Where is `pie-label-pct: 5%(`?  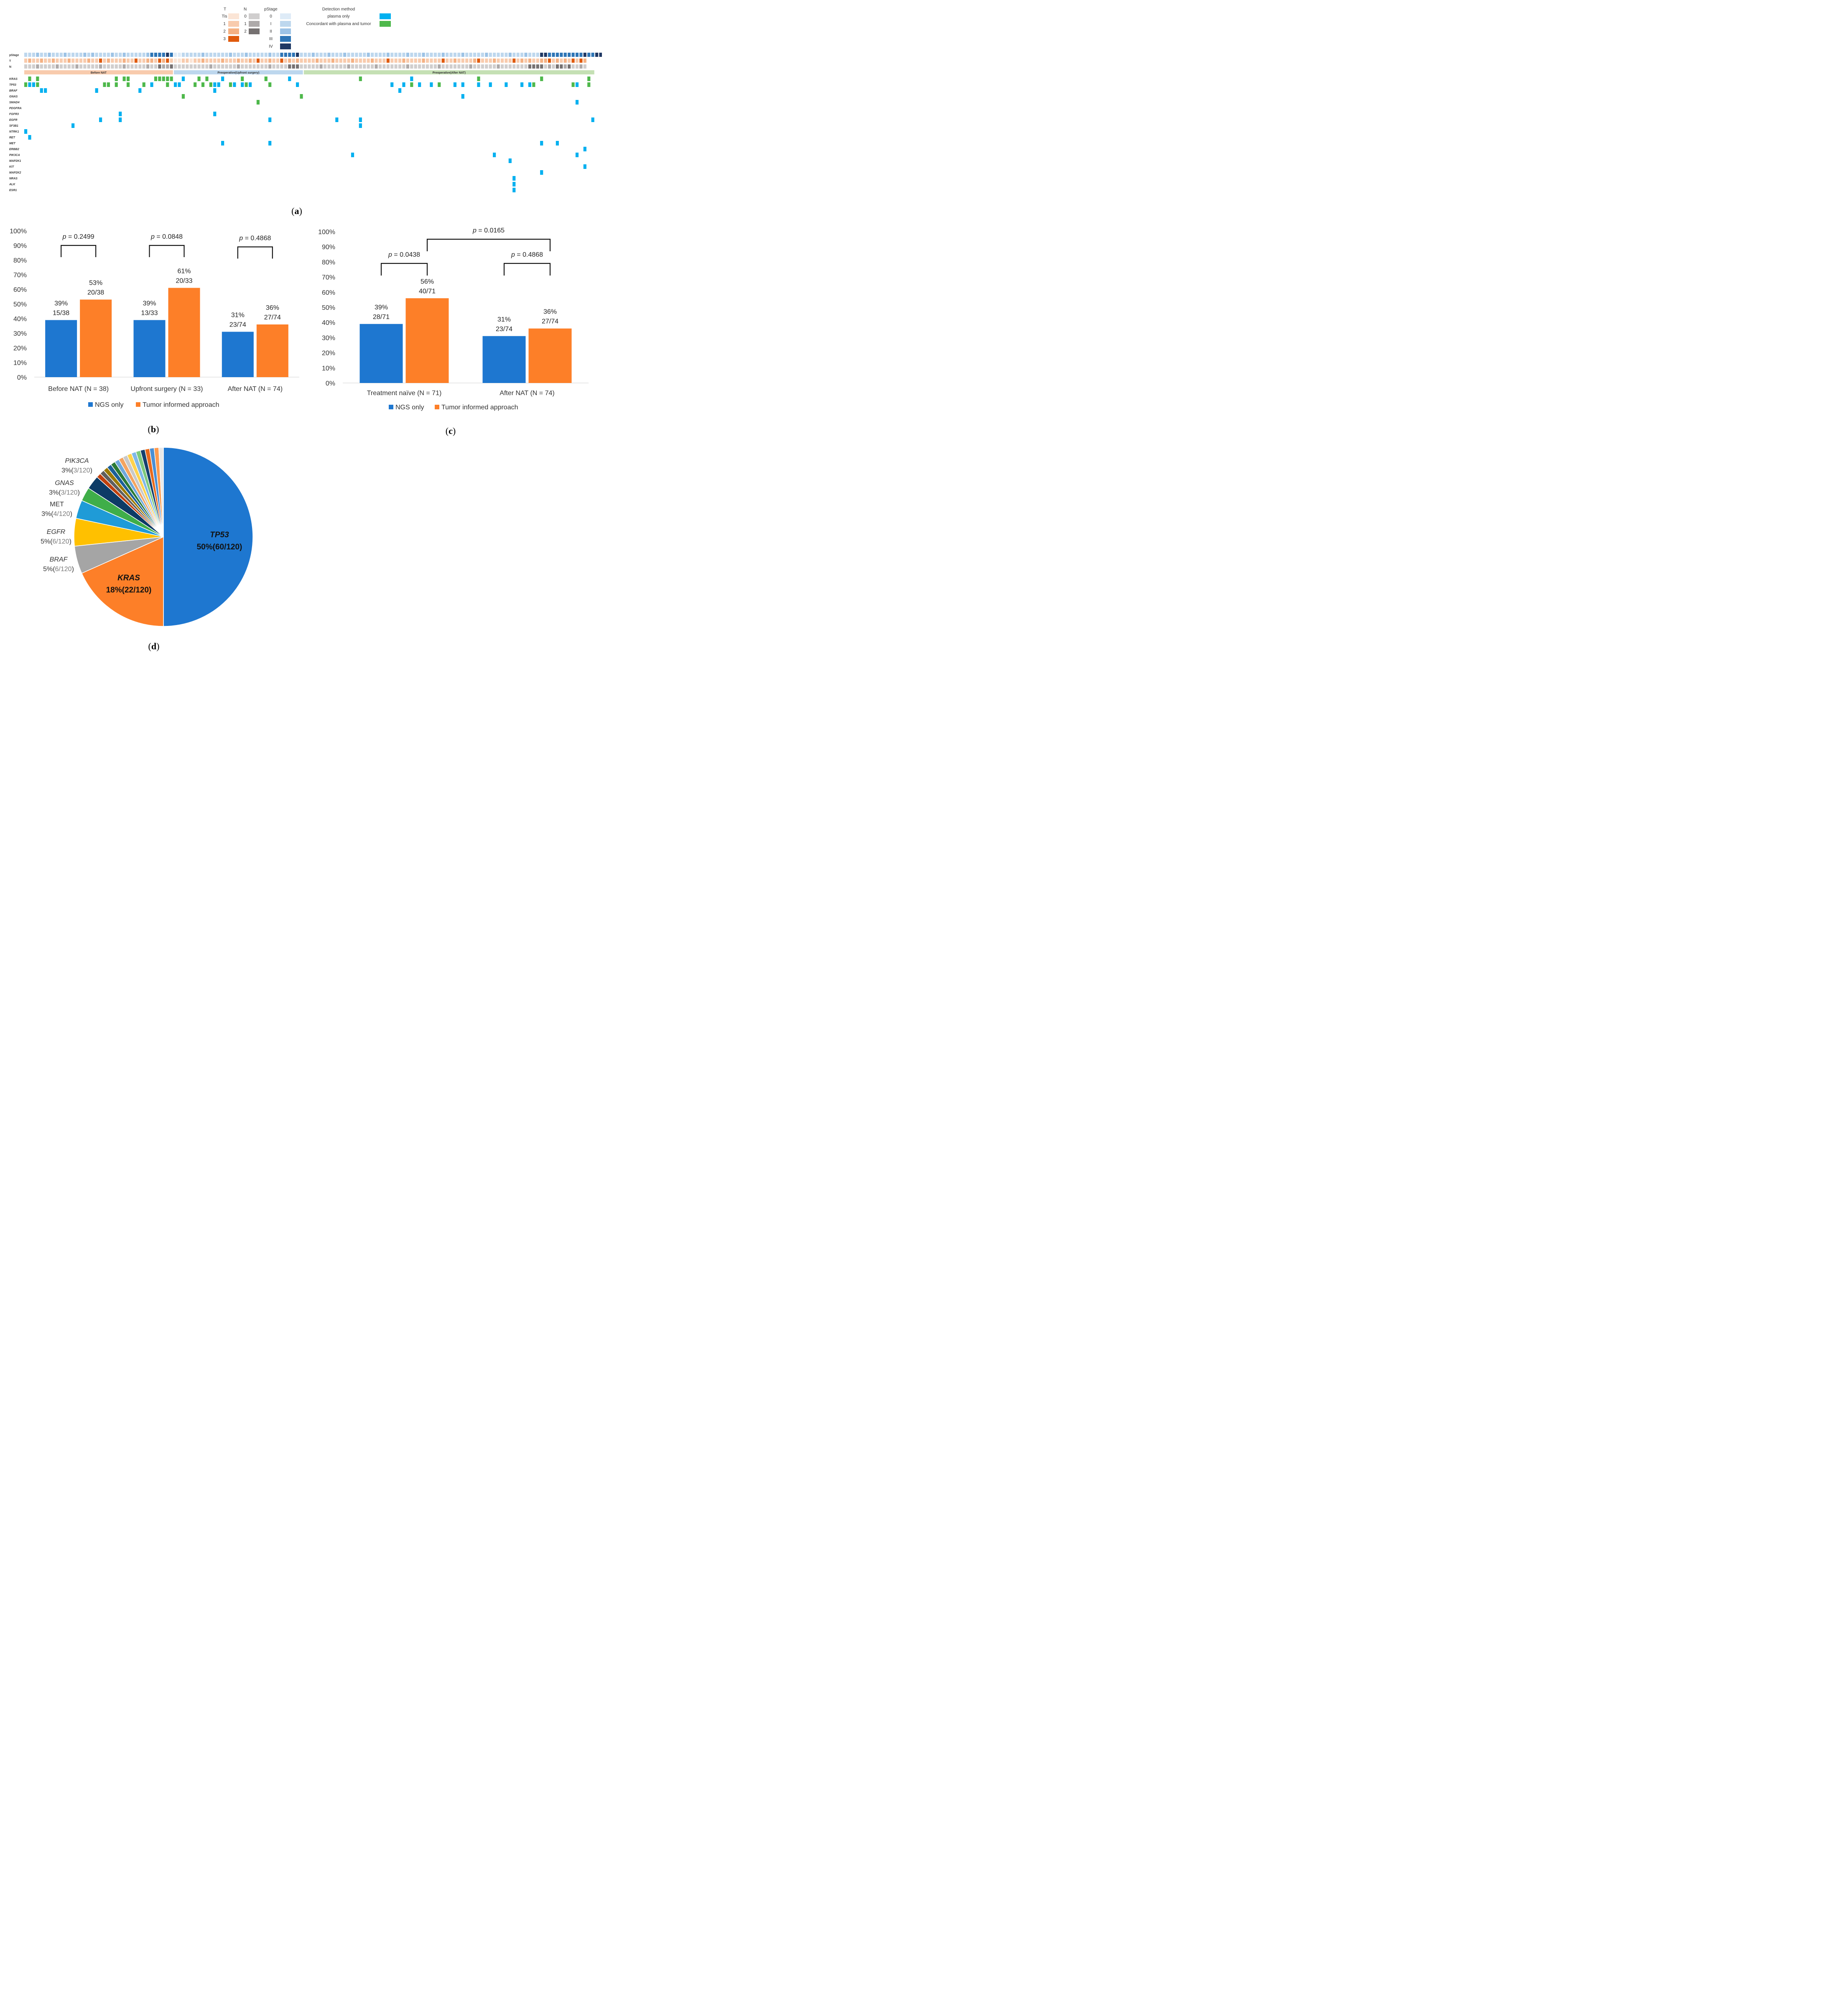
pie-label-pct: 5%( is located at coordinates (47, 541).